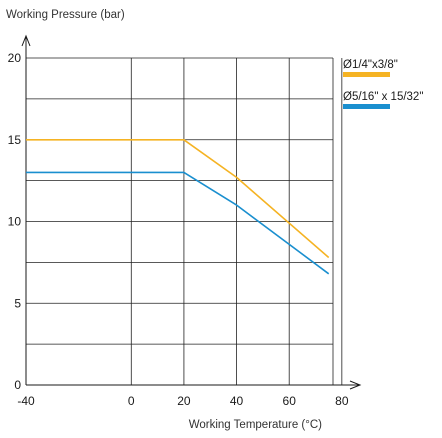 The height and width of the screenshot is (438, 442). I want to click on x-tick-labels: -40 0 20 40 60 80, so click(183, 401).